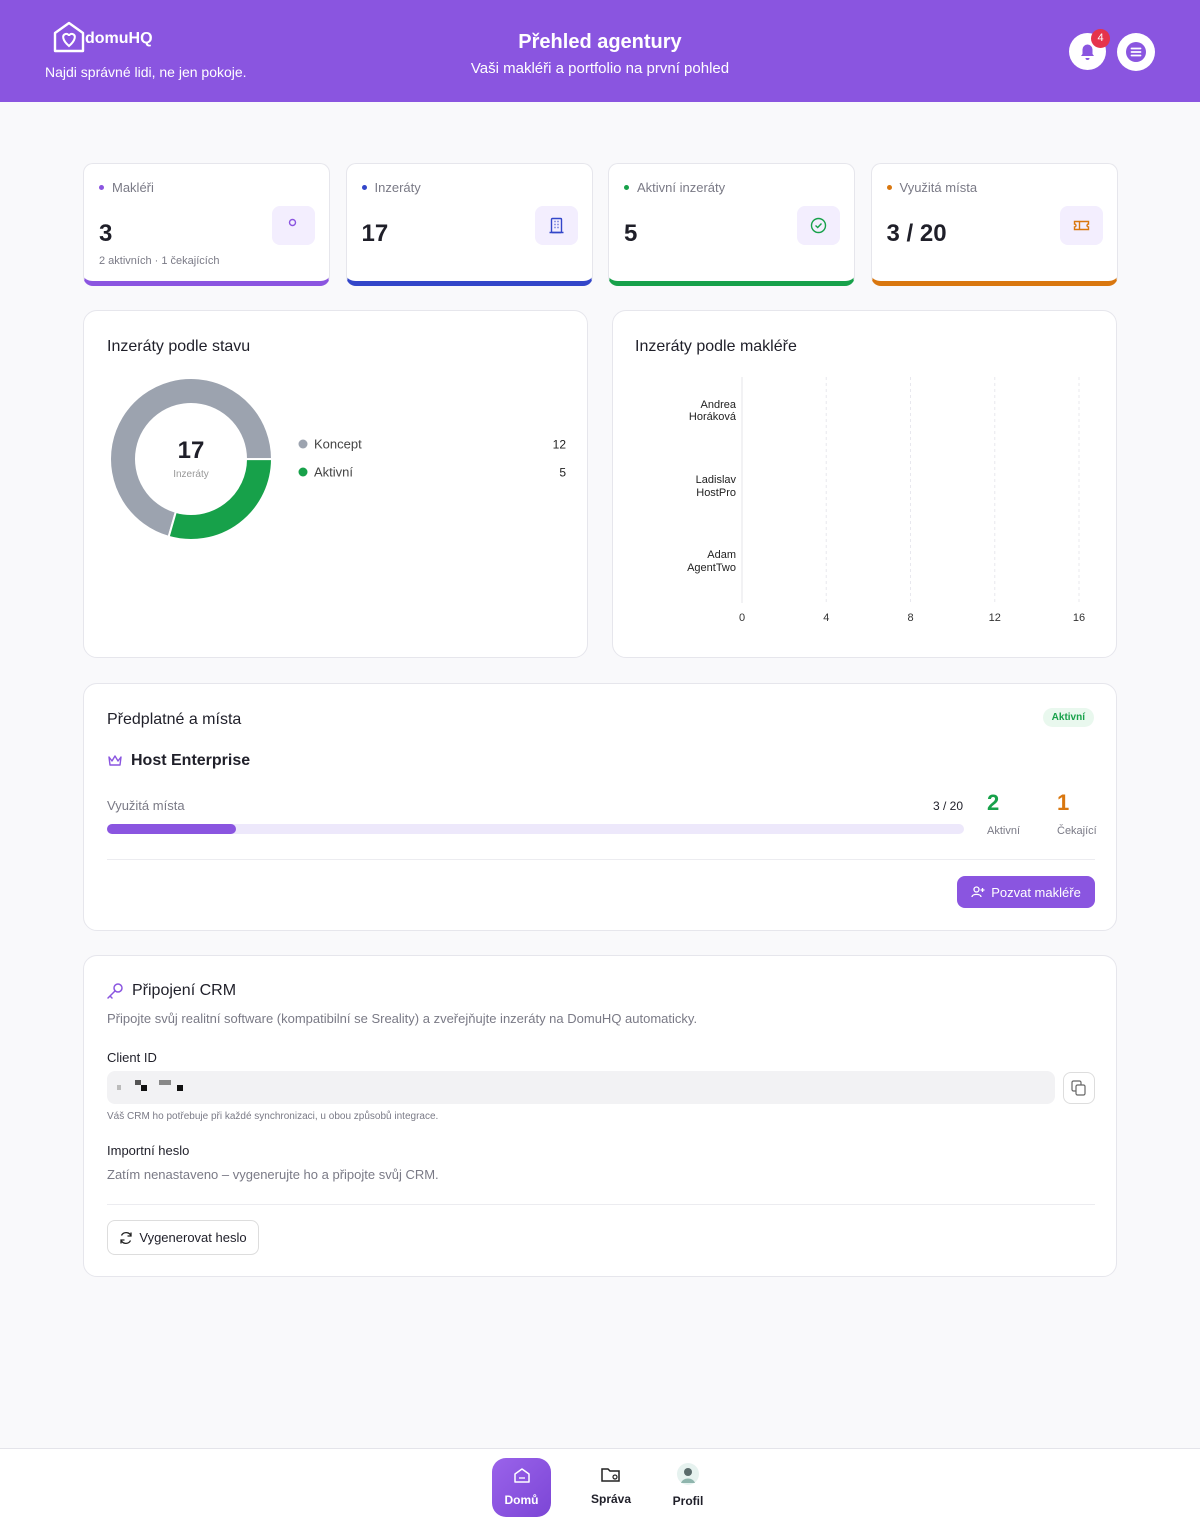 The height and width of the screenshot is (1525, 1200). Describe the element at coordinates (611, 1499) in the screenshot. I see `nav-label: Správa` at that location.